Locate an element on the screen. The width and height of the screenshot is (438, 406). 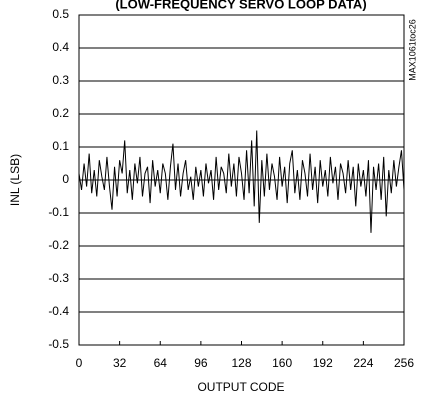
y-tick-label: -0.5 is located at coordinates (58, 344).